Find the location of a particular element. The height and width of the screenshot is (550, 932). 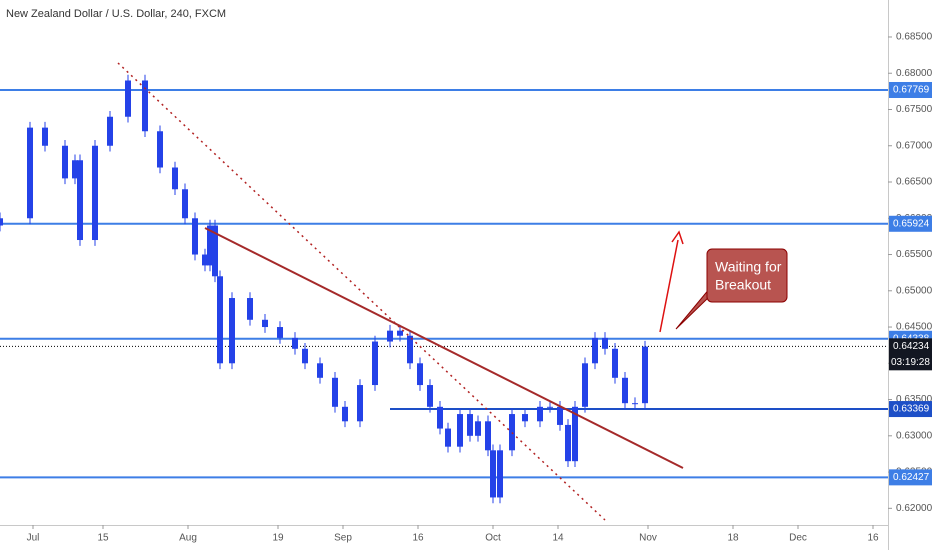

current-price-box is located at coordinates (910, 354).